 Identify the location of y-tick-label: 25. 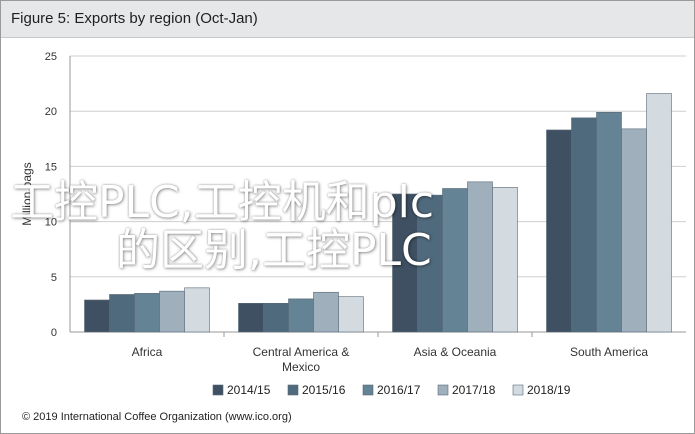
(51, 57).